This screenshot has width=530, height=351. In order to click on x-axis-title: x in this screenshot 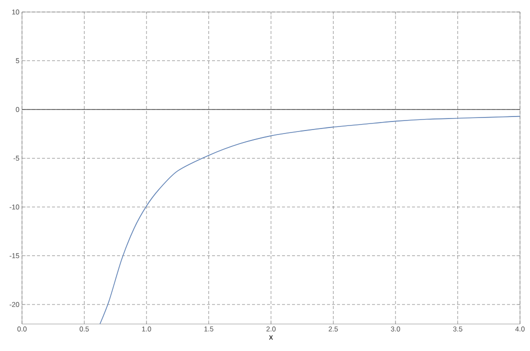, I will do `click(271, 337)`.